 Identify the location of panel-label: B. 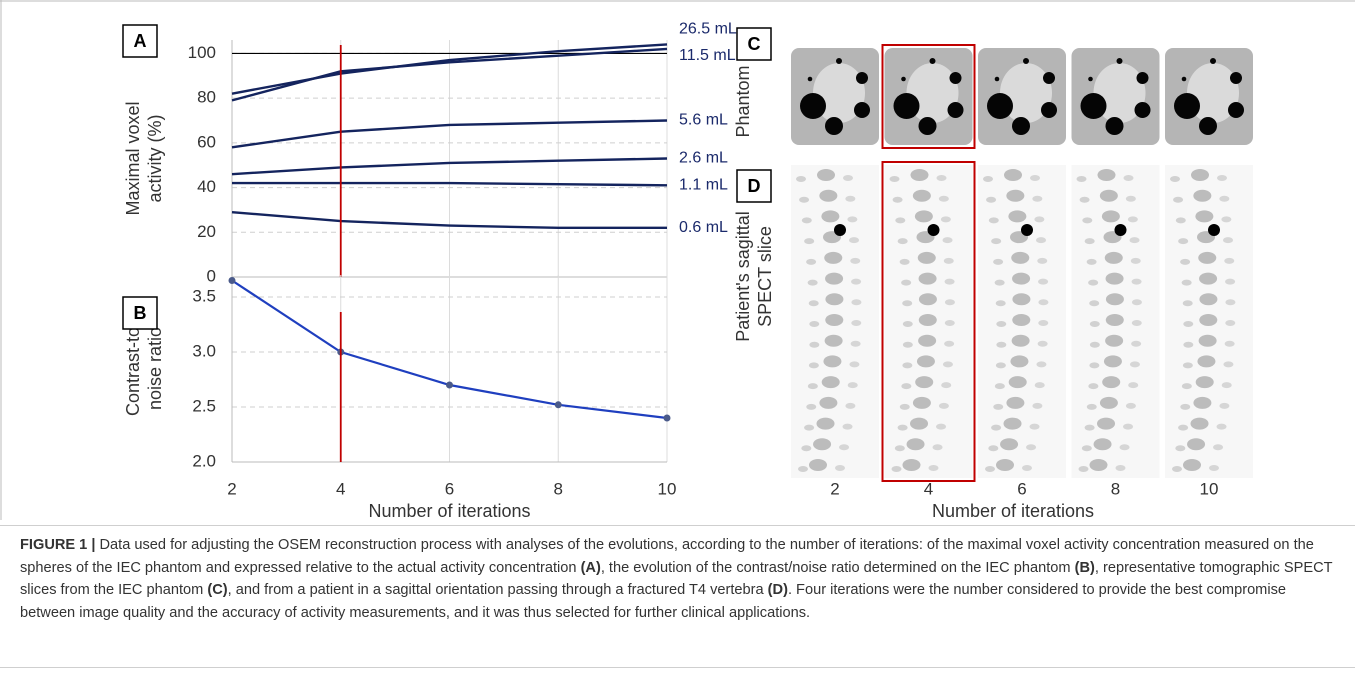
(140, 313).